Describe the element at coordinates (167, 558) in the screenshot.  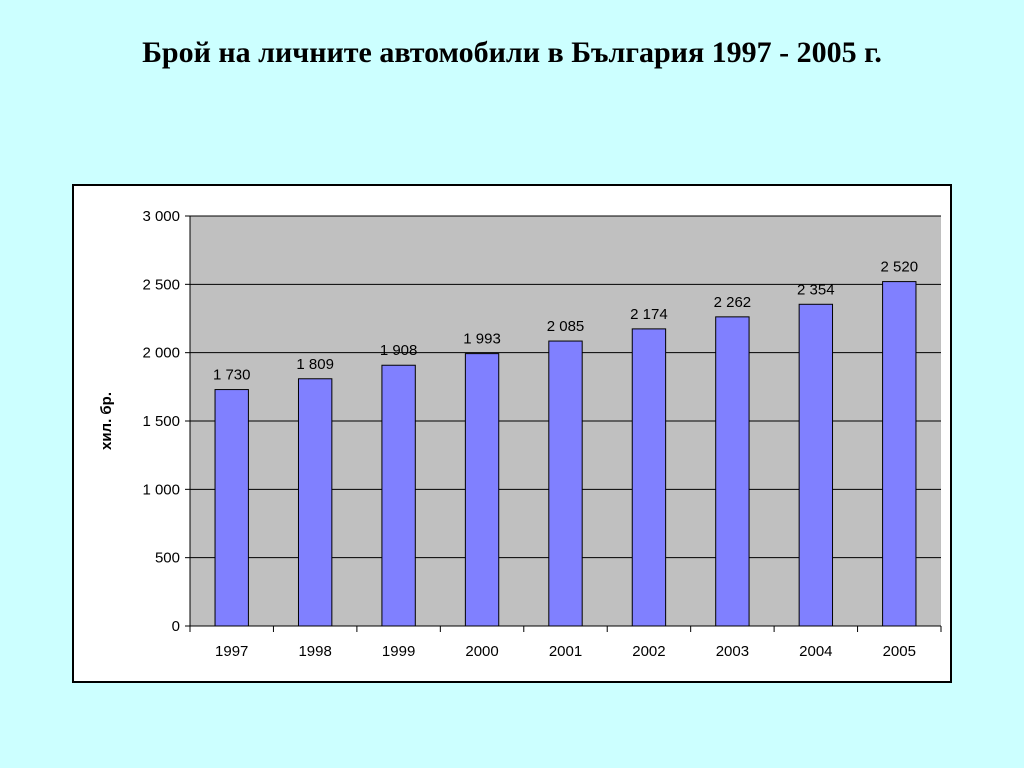
I see `y-tick-label: 500` at that location.